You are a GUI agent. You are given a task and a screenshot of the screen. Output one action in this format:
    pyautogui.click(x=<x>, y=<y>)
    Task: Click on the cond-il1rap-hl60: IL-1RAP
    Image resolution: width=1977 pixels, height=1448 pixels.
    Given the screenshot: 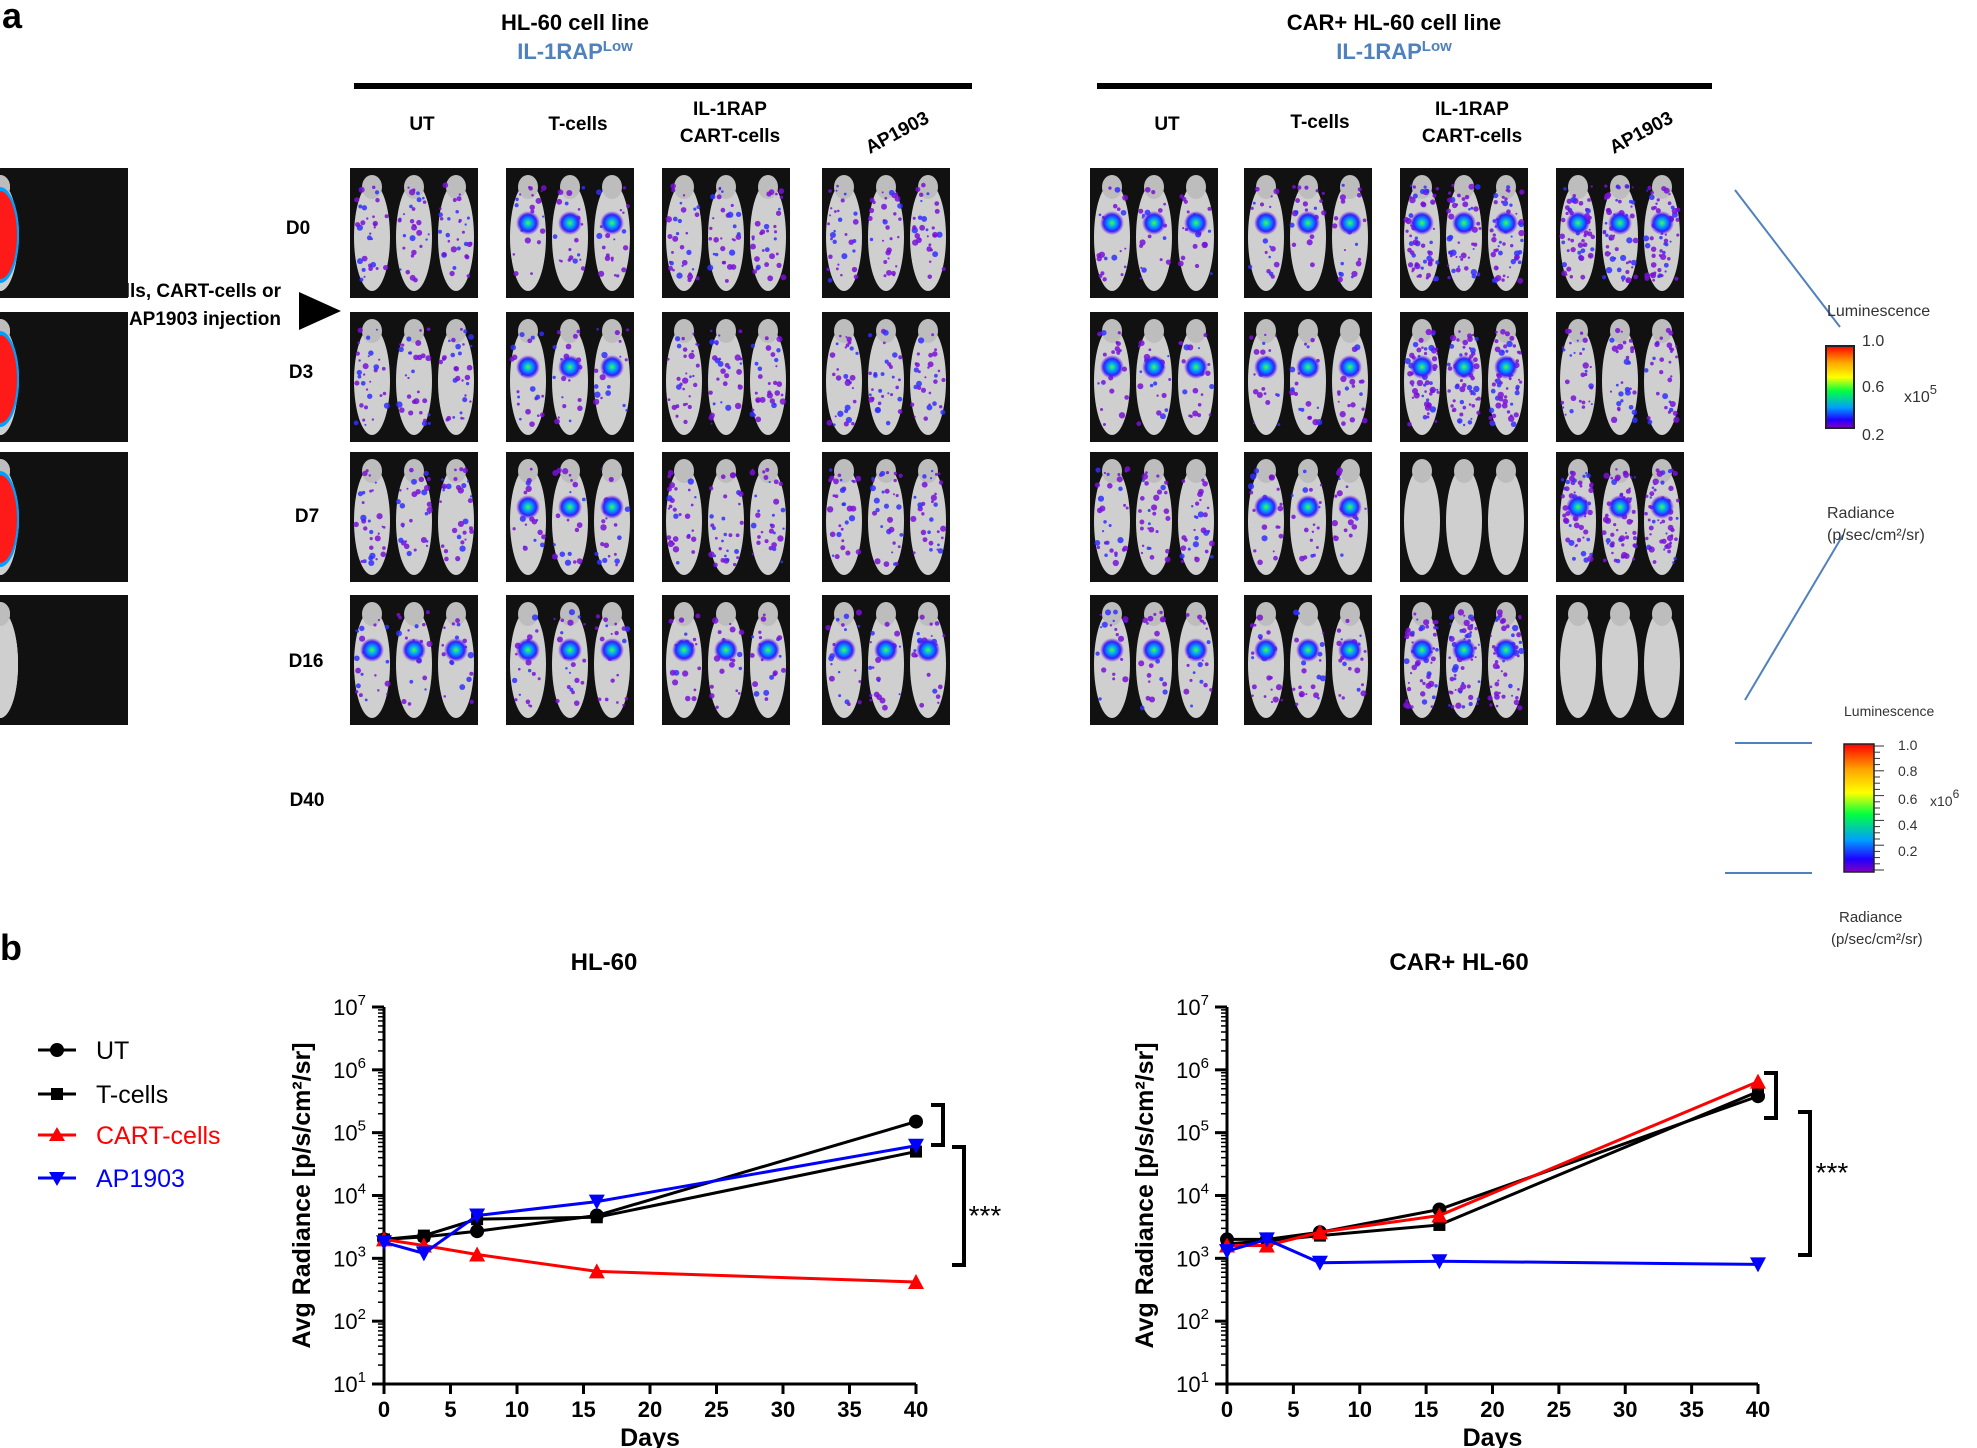 What is the action you would take?
    pyautogui.click(x=730, y=109)
    